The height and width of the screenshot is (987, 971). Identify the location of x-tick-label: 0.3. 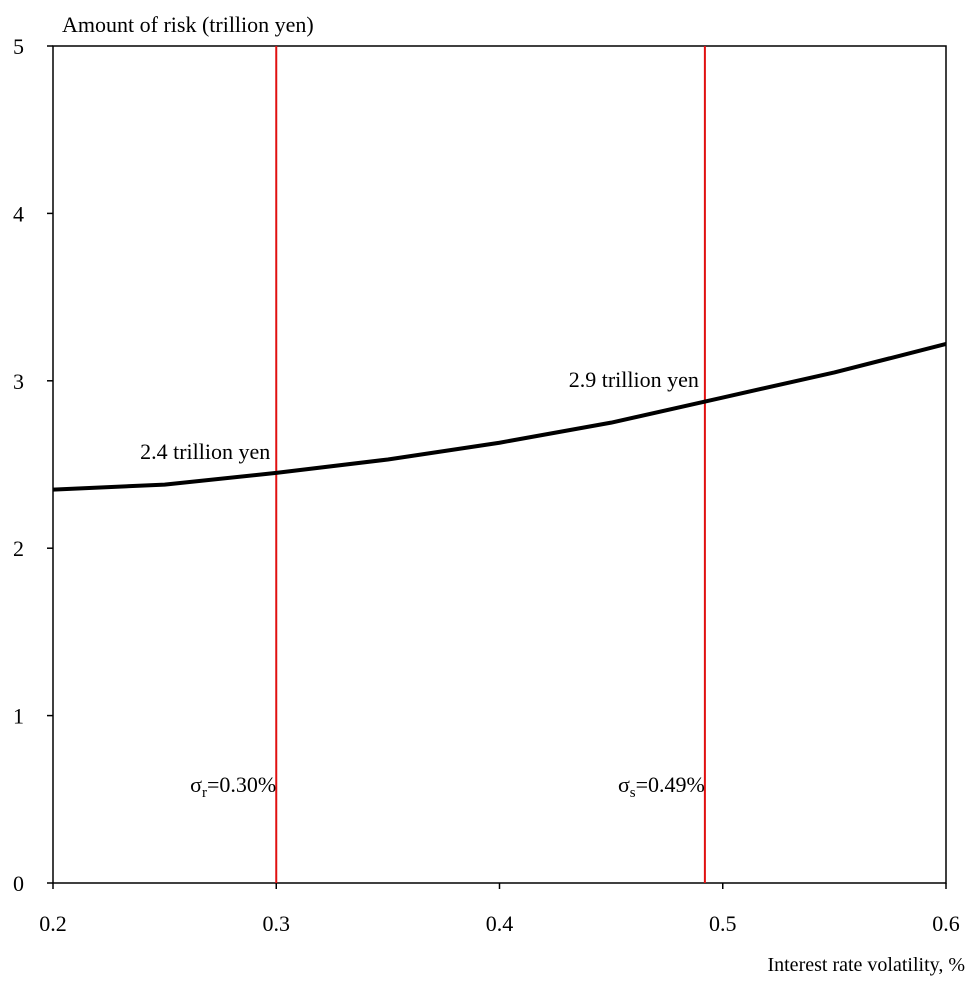
(277, 923).